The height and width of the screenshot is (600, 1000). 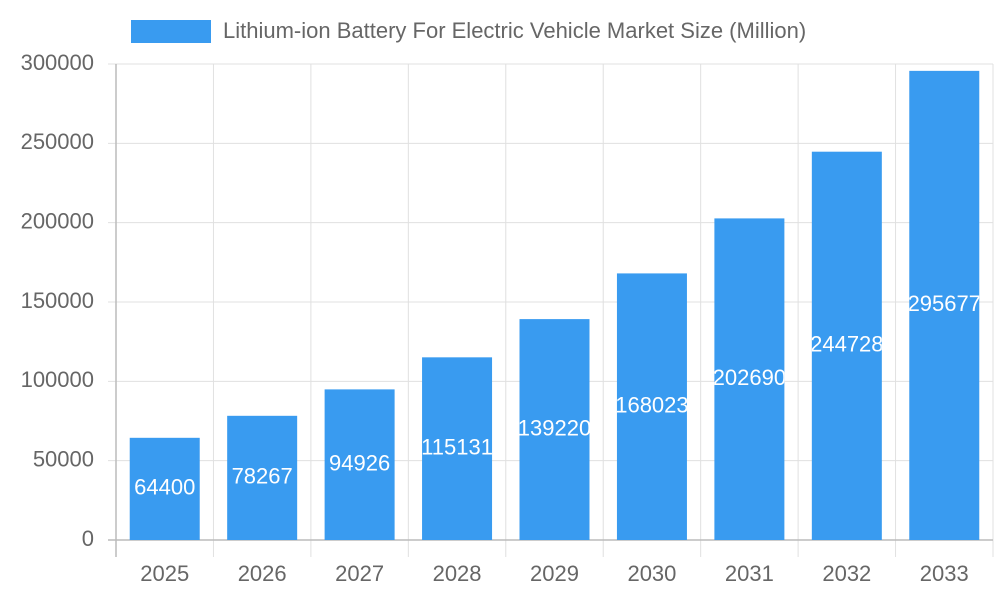 I want to click on x-tick-label: 2032, so click(x=846, y=573).